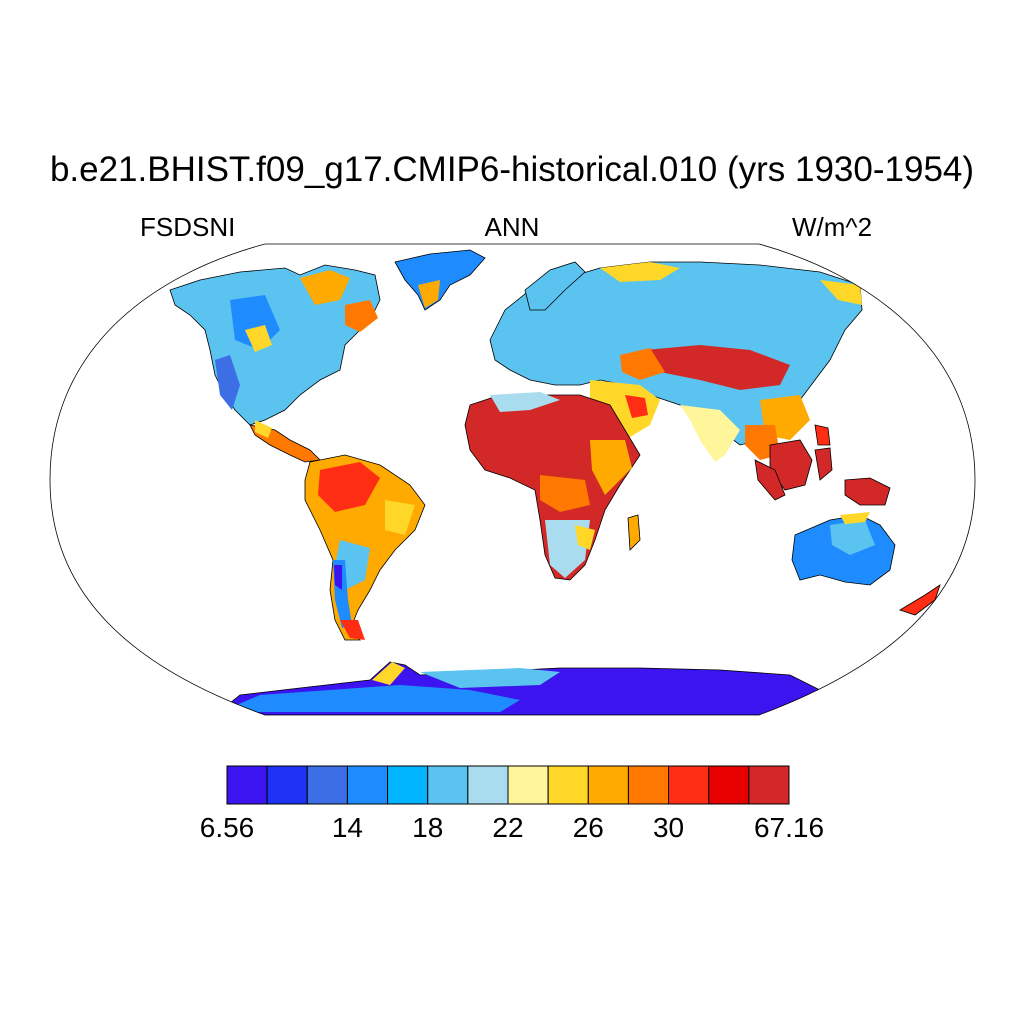  What do you see at coordinates (867, 491) in the screenshot?
I see `land-new-guinea` at bounding box center [867, 491].